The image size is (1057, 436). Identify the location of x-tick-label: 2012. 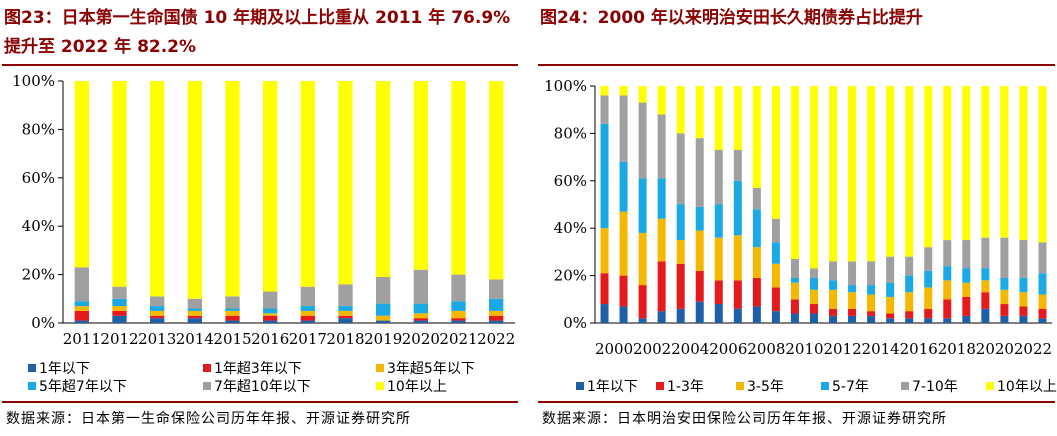
(119, 339).